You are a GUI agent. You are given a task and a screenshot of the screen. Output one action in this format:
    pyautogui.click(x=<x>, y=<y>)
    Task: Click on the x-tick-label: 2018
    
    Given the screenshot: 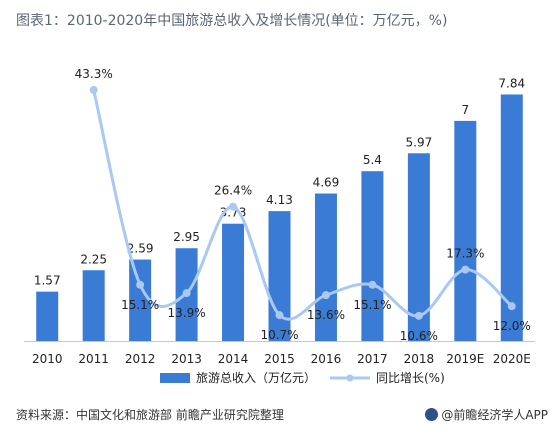 What is the action you would take?
    pyautogui.click(x=419, y=359)
    